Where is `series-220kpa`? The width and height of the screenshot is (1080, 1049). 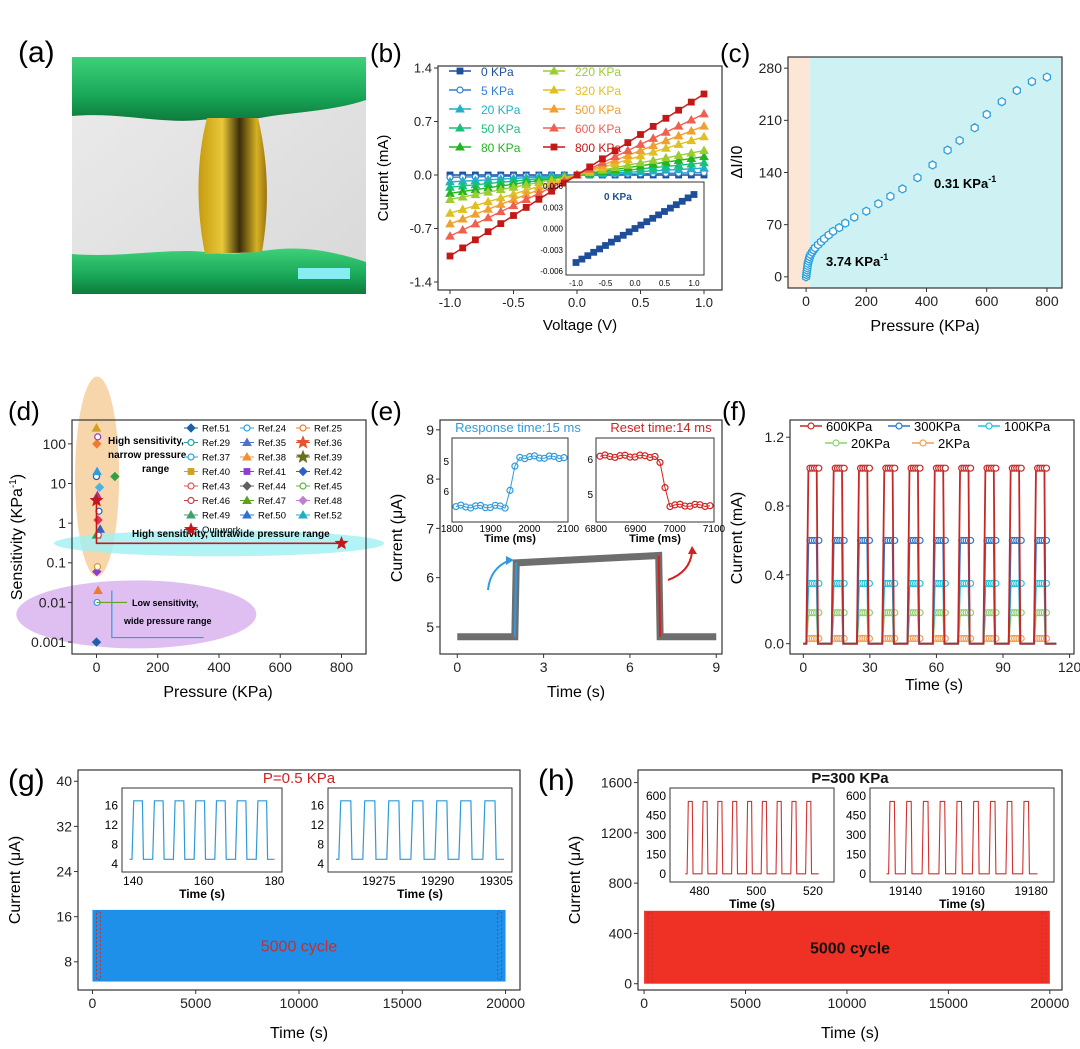 series-220kpa is located at coordinates (577, 174).